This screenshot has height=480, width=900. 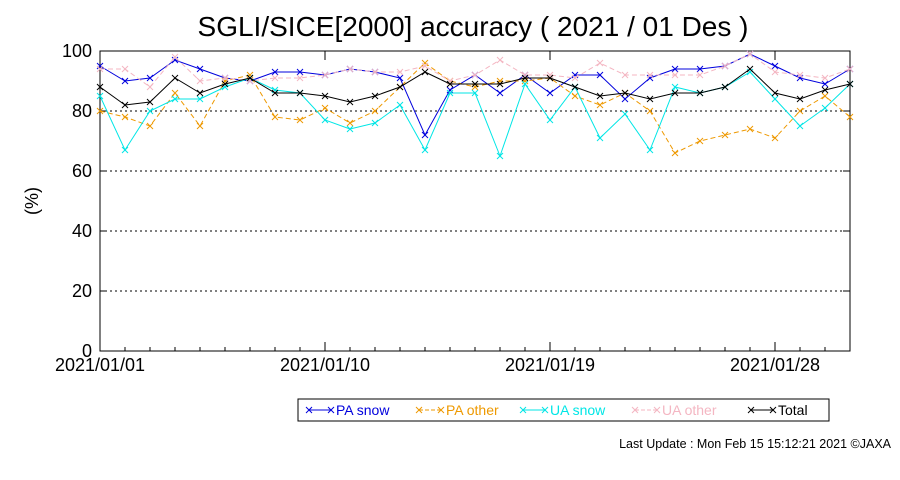 What do you see at coordinates (793, 410) in the screenshot?
I see `legend-label: Total` at bounding box center [793, 410].